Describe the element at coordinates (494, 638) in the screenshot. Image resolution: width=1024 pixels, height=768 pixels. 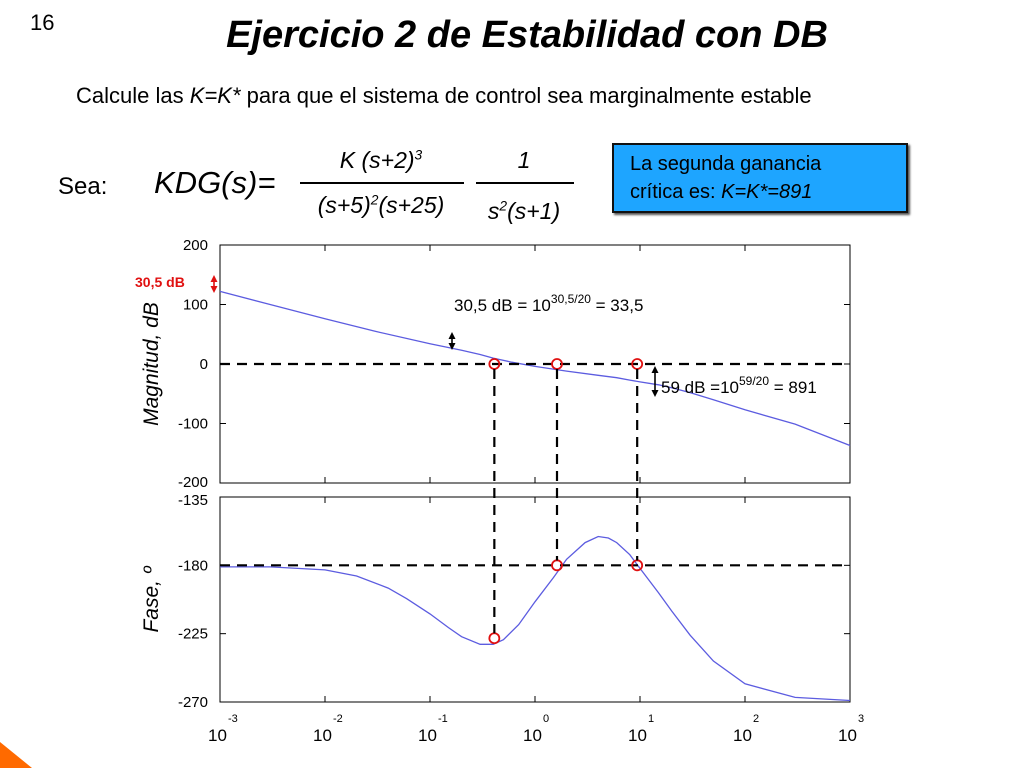
I see `crossover-marker` at that location.